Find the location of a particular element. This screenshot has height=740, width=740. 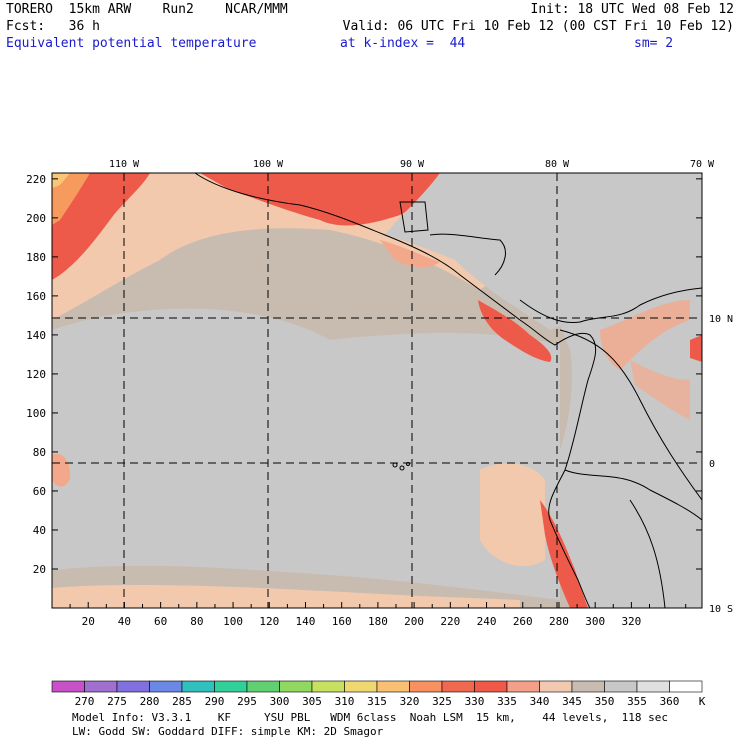

guatemala-border is located at coordinates (414, 217).